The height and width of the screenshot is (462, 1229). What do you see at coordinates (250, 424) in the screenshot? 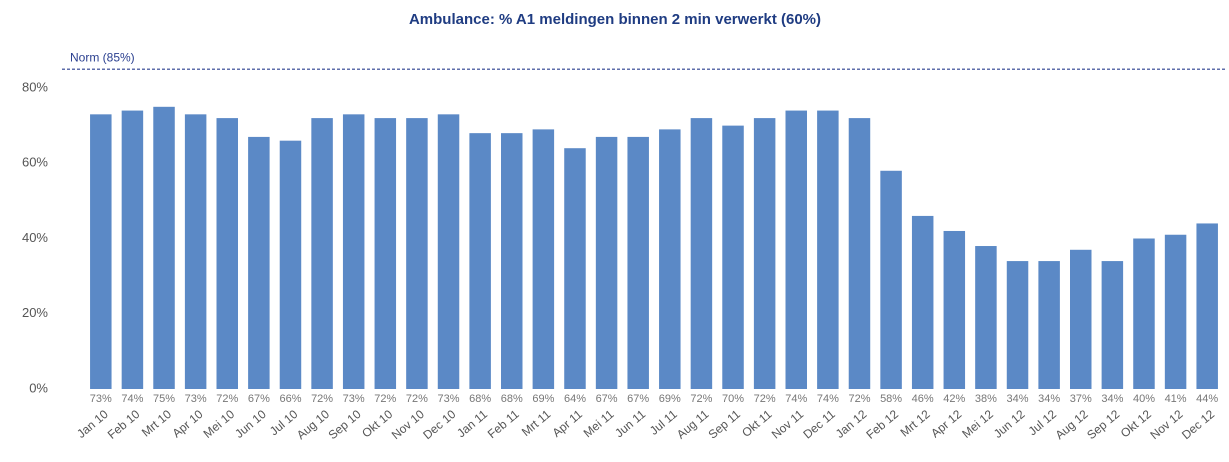
I see `x-tick-label: Jun 10` at bounding box center [250, 424].